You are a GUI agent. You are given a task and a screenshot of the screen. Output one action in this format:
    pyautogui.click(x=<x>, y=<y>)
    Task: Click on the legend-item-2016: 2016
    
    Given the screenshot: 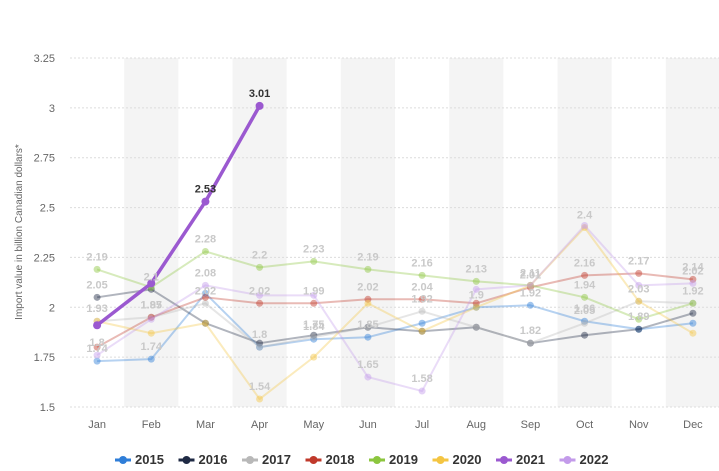 What is the action you would take?
    pyautogui.click(x=203, y=459)
    